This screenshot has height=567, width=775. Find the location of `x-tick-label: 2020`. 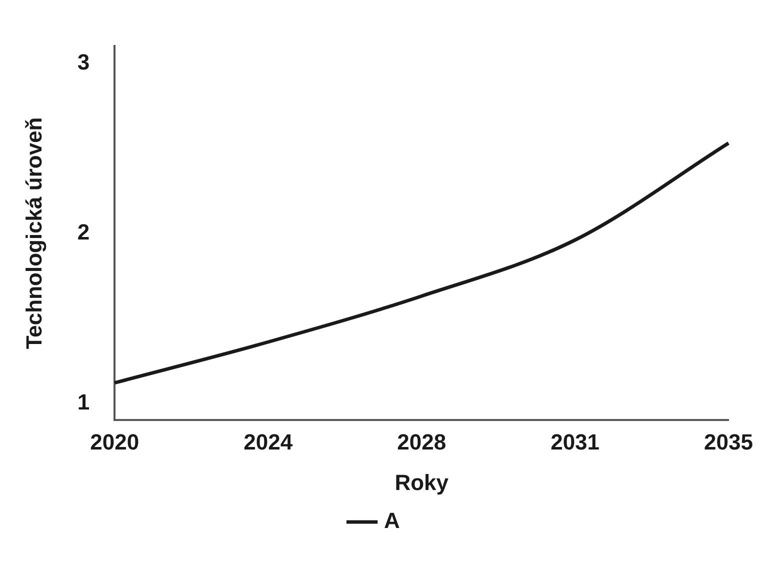

x-tick-label: 2020 is located at coordinates (115, 441).